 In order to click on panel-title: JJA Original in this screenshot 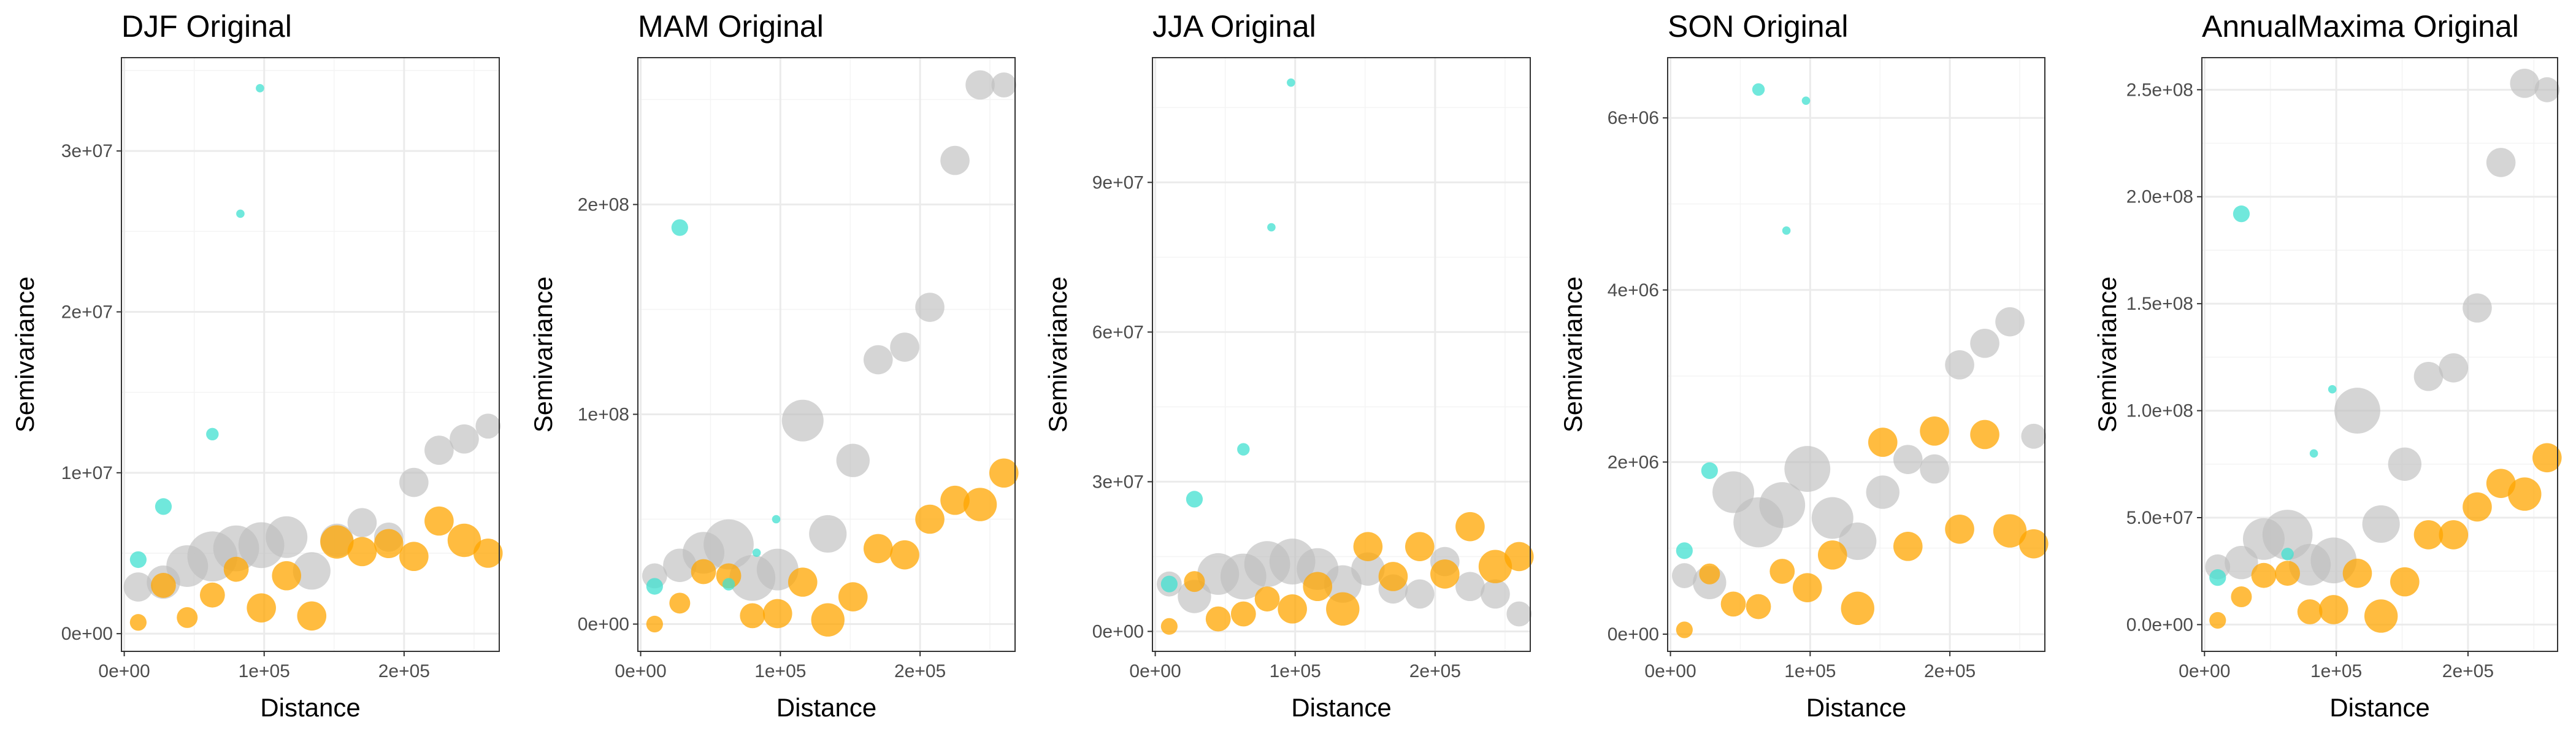, I will do `click(1234, 26)`.